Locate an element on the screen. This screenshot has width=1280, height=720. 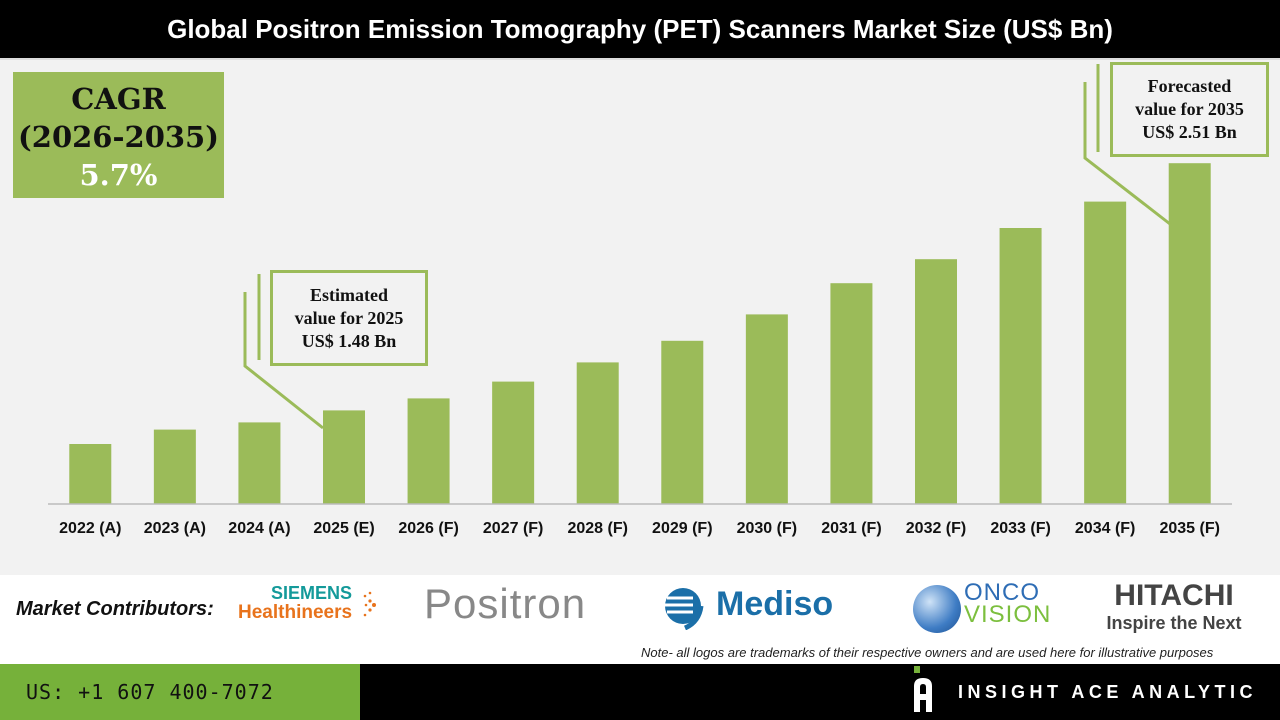
estimated-callout: Estimated value for 2025 US$ 1.48 Bn is located at coordinates (349, 318).